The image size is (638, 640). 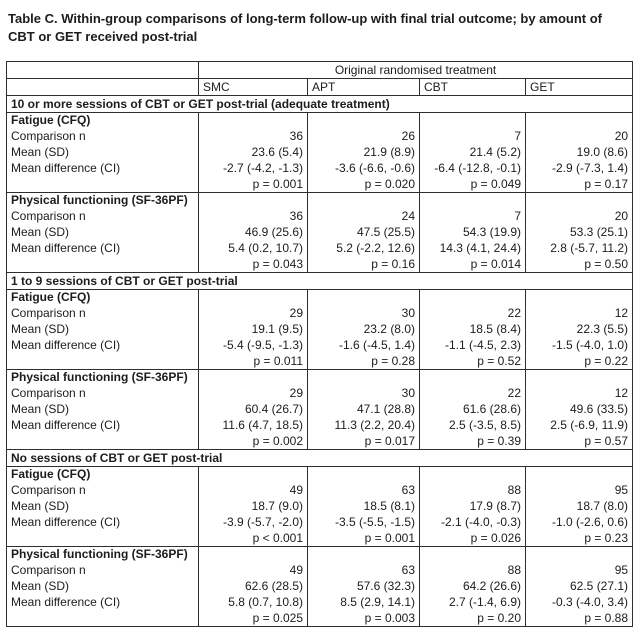 I want to click on value-cell: 12, so click(x=579, y=393).